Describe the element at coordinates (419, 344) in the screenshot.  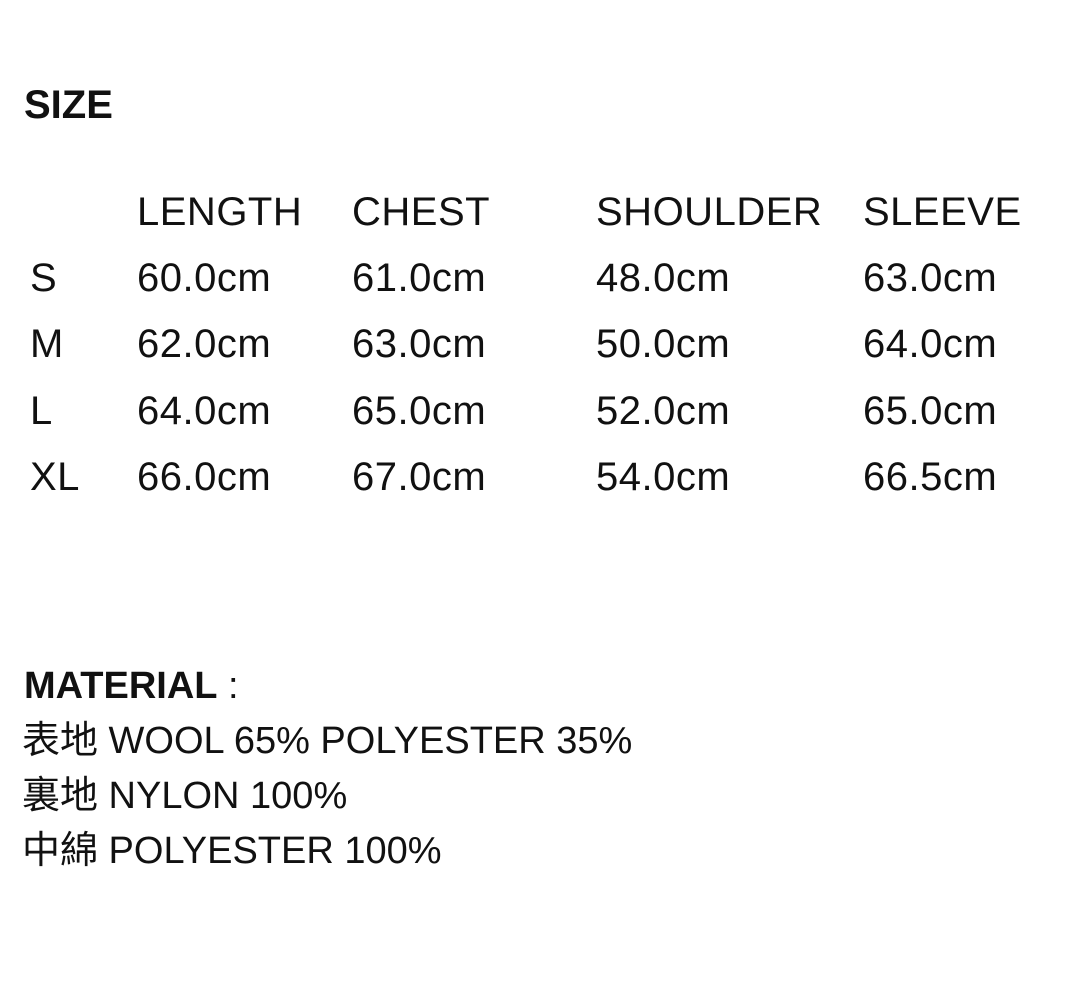
I see `size-cell-chest: 63.0cm` at that location.